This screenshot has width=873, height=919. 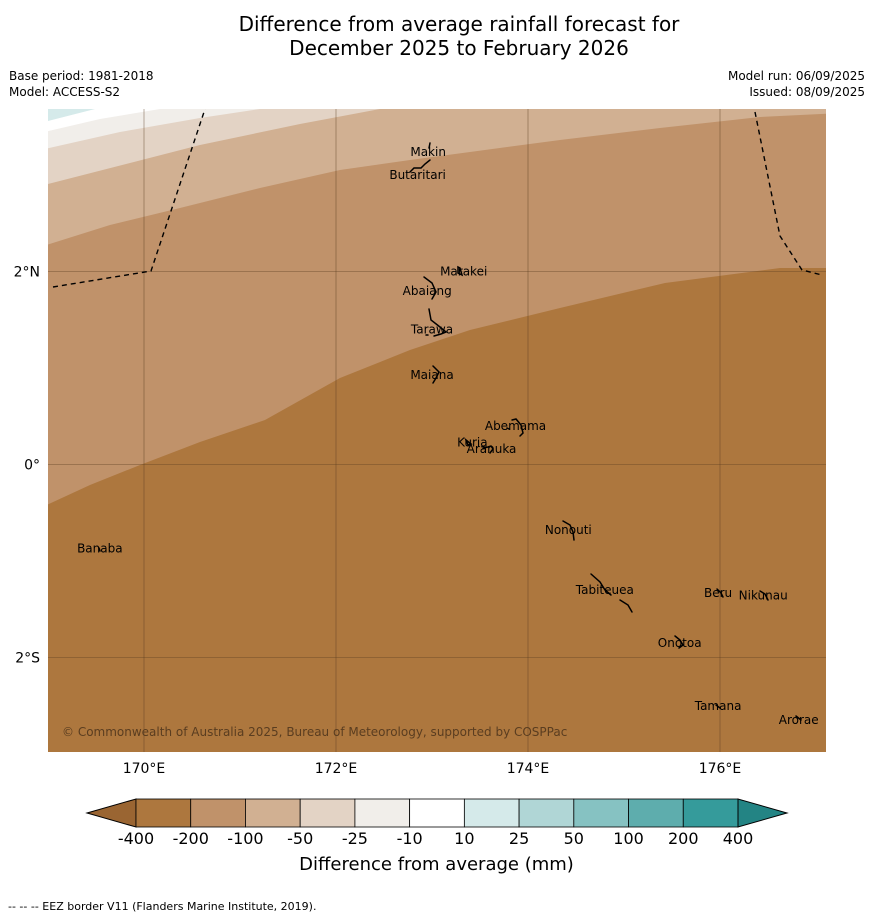 I want to click on island-label-arorae: Arorae, so click(x=799, y=720).